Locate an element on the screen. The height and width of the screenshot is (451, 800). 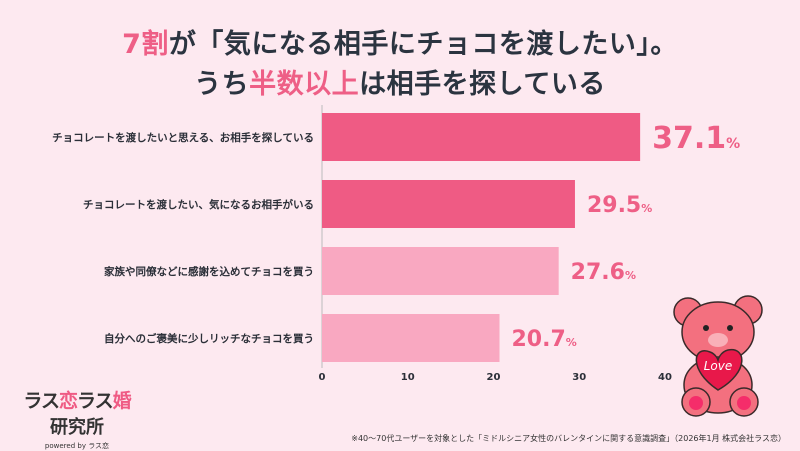
x-tick-label: 20 is located at coordinates (494, 377).